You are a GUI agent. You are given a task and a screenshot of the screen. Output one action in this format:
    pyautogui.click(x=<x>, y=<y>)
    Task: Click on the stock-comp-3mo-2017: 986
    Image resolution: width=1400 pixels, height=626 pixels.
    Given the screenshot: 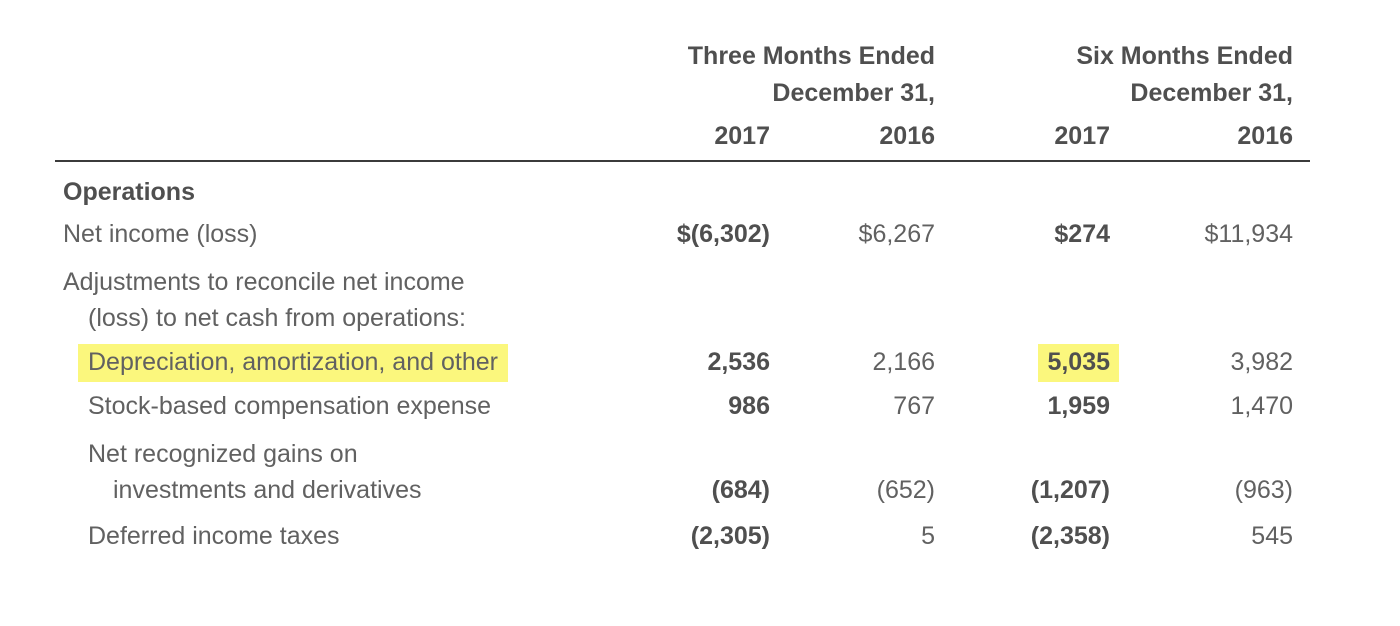 What is the action you would take?
    pyautogui.click(x=749, y=406)
    